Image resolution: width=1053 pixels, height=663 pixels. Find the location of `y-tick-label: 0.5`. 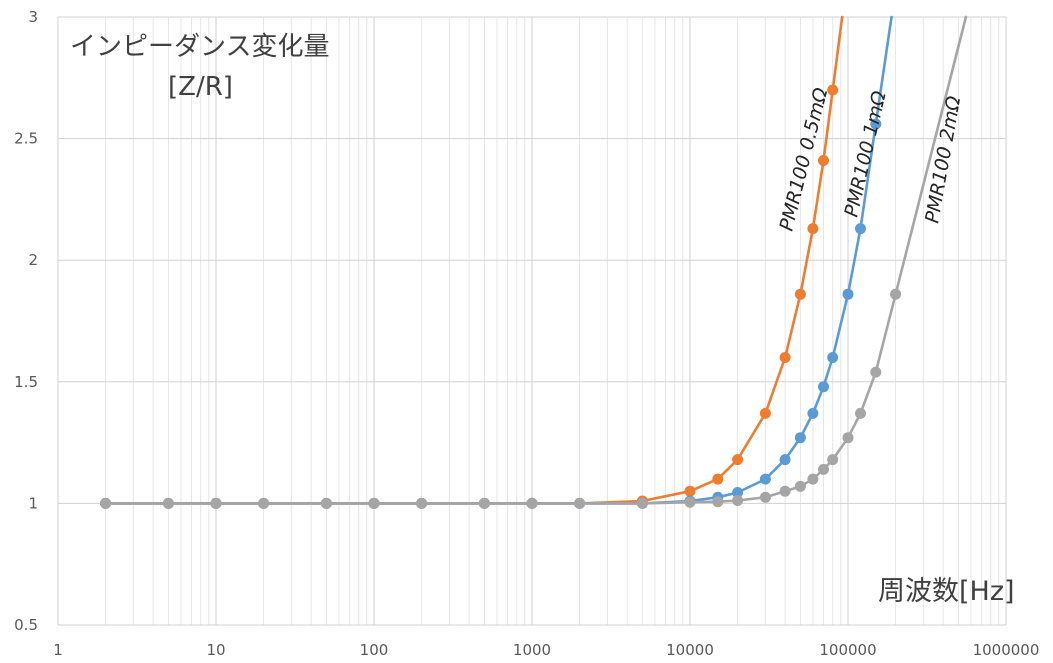

y-tick-label: 0.5 is located at coordinates (26, 625).